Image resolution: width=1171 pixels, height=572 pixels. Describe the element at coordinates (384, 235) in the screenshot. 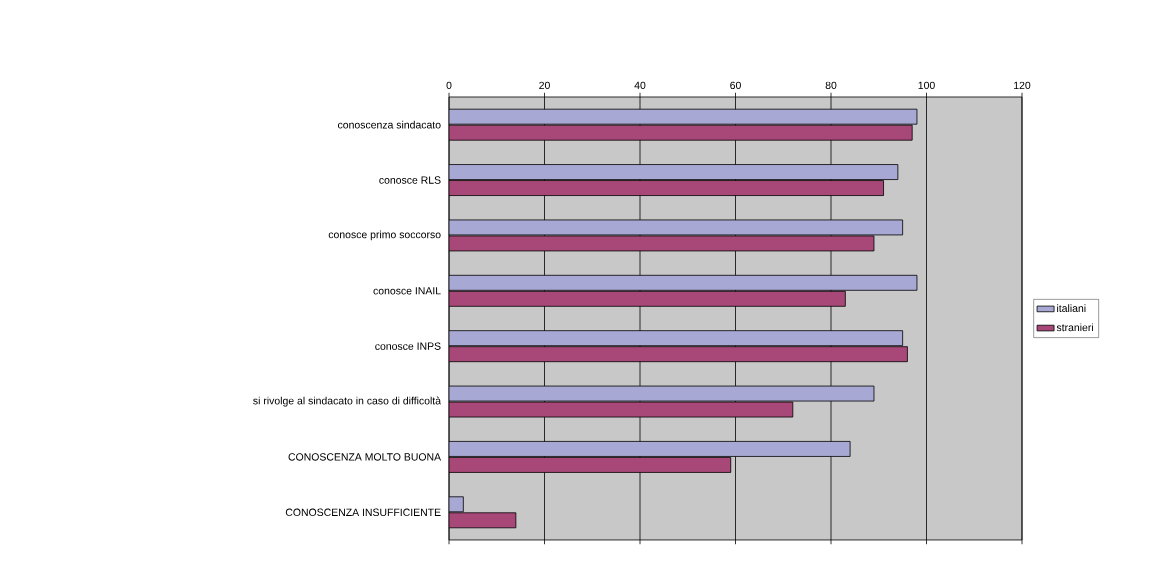

I see `y-tick-label: conosce primo soccorso` at that location.